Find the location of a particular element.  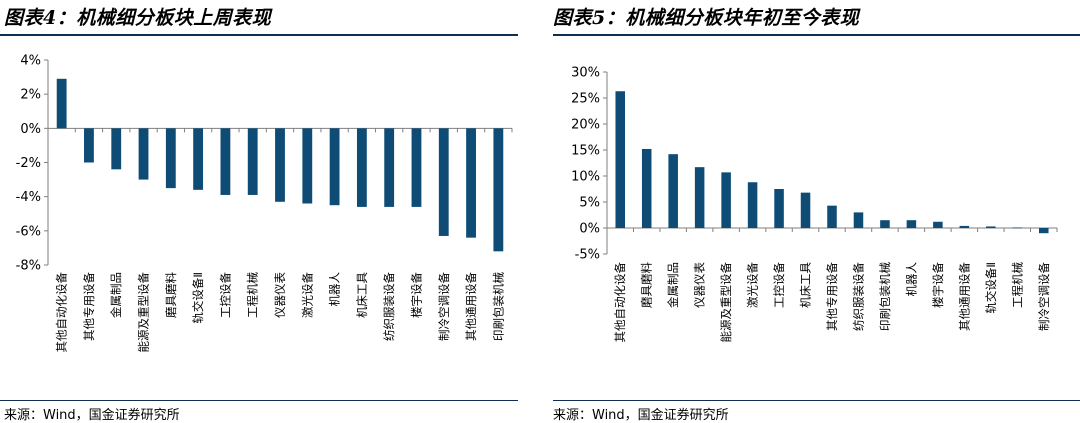

left-category-label: 能源及重型设备 is located at coordinates (144, 312).